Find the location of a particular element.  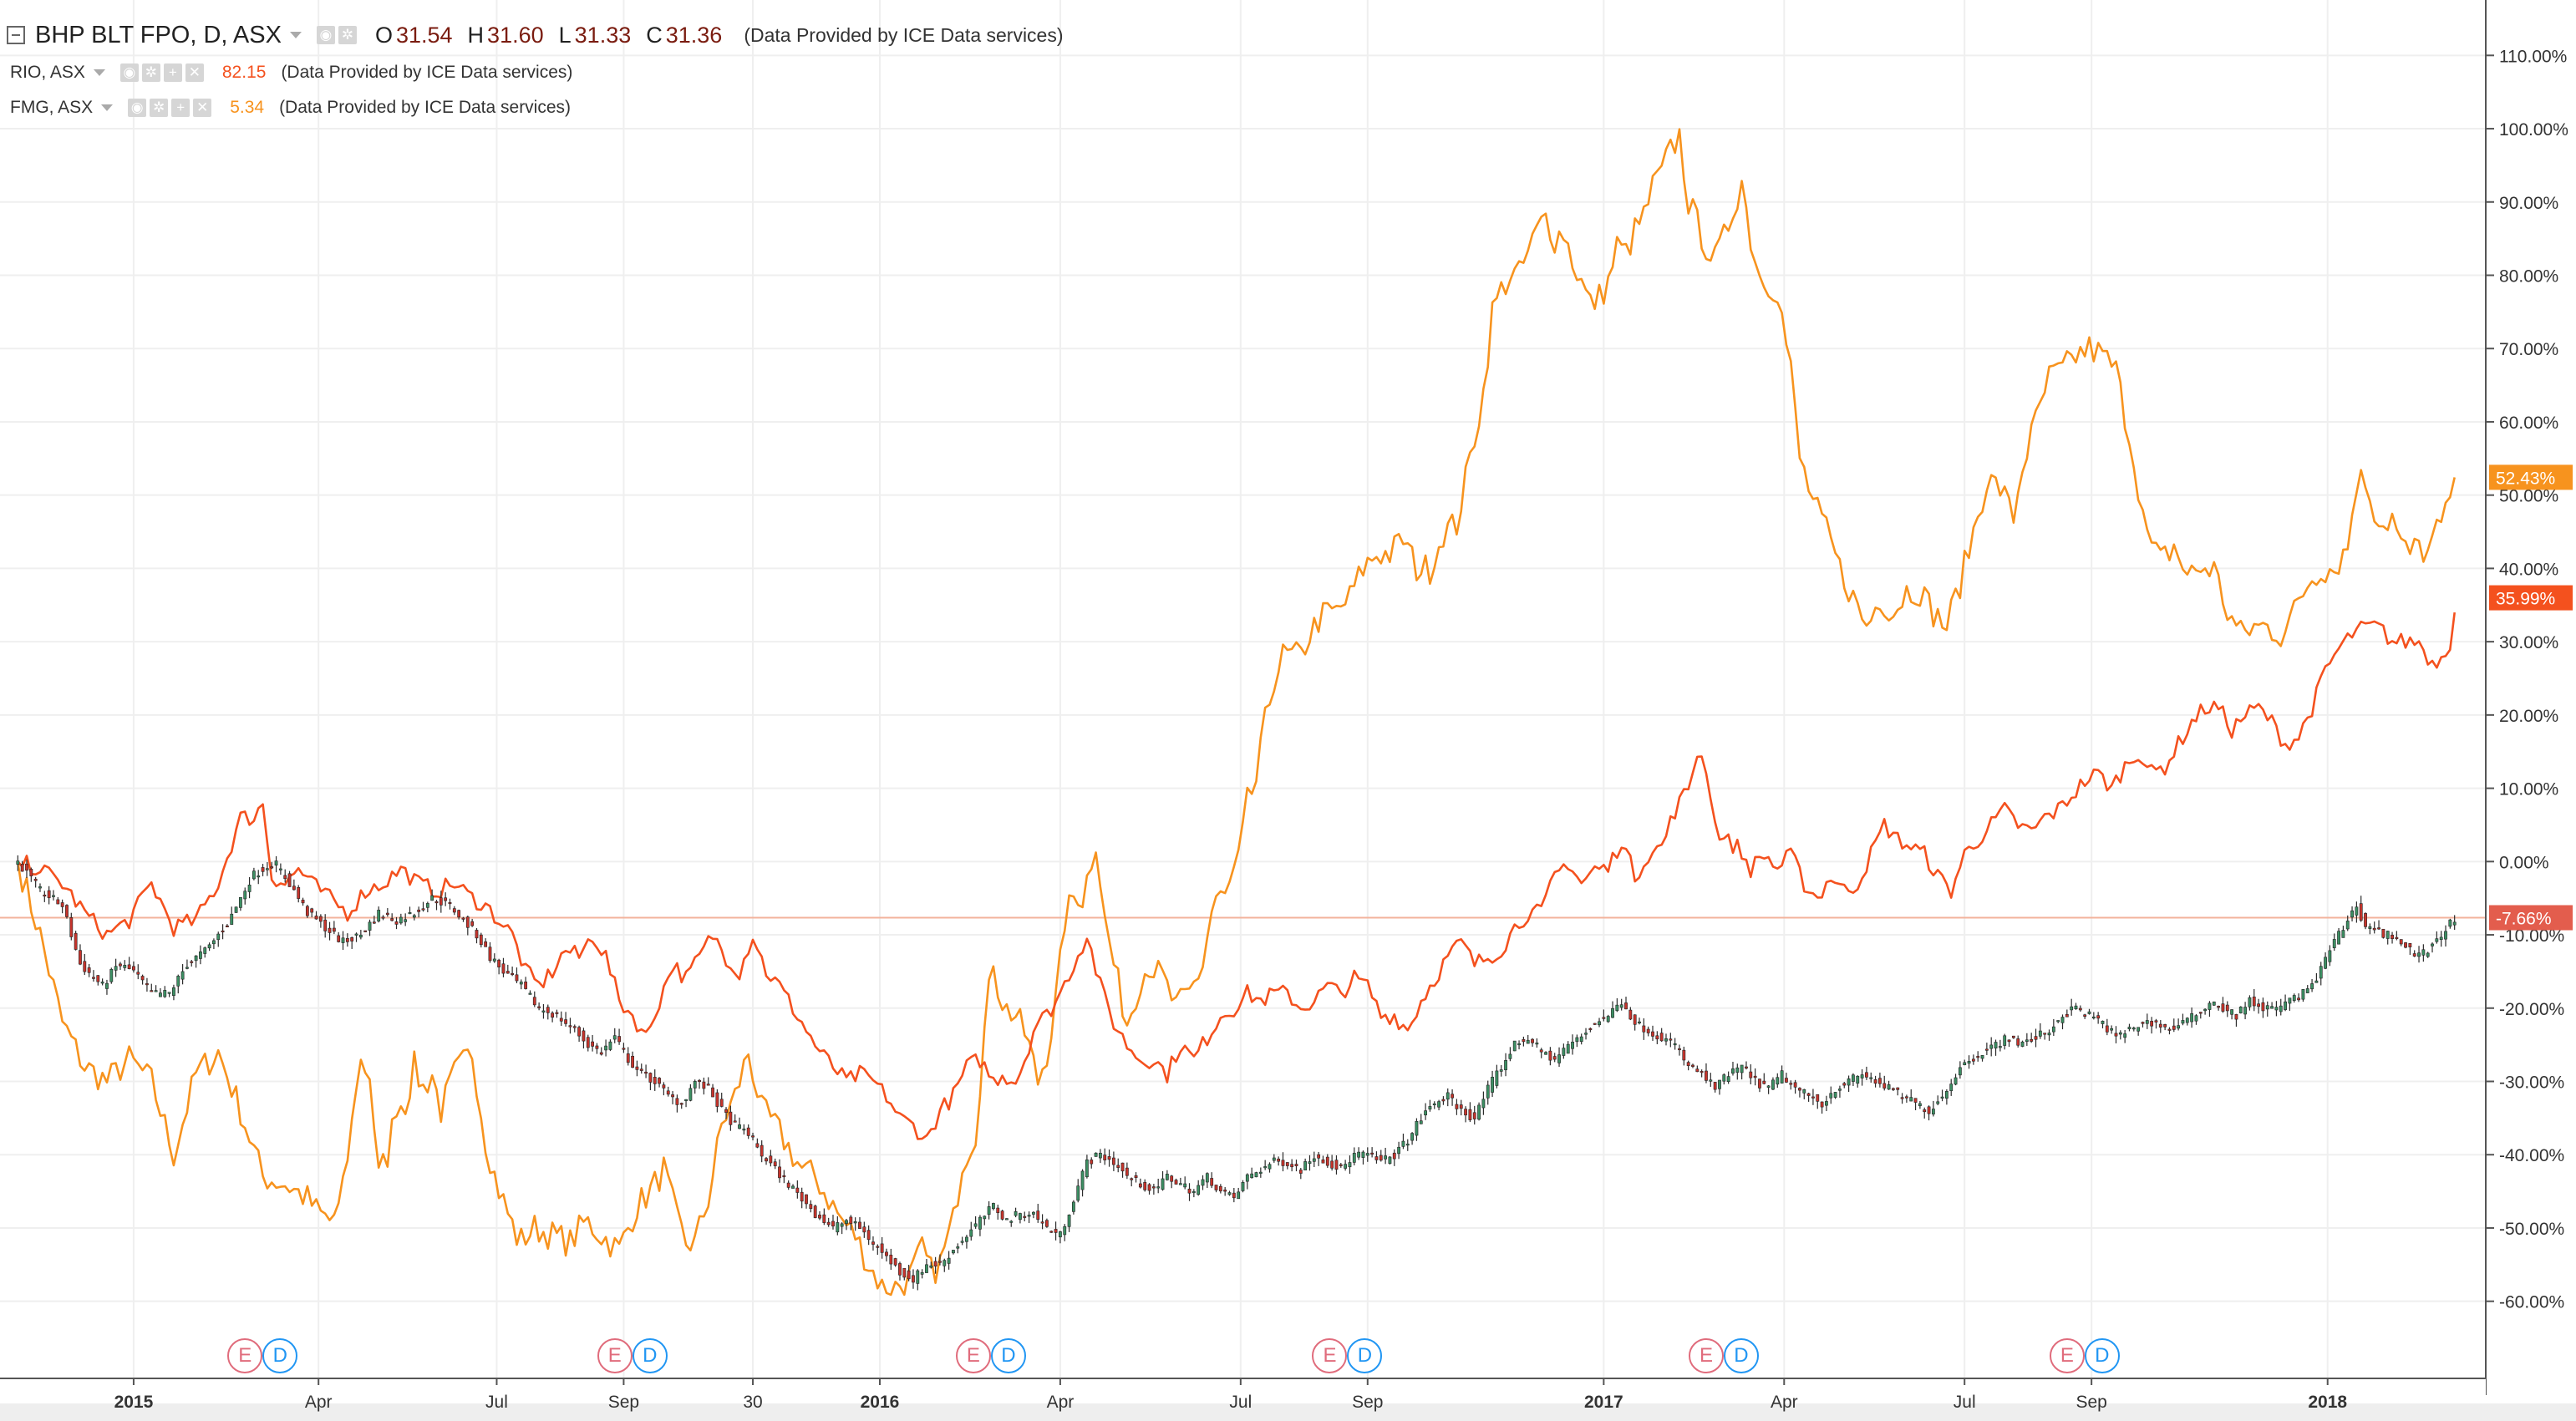

rio-symbol: RIO, ASX is located at coordinates (47, 72).